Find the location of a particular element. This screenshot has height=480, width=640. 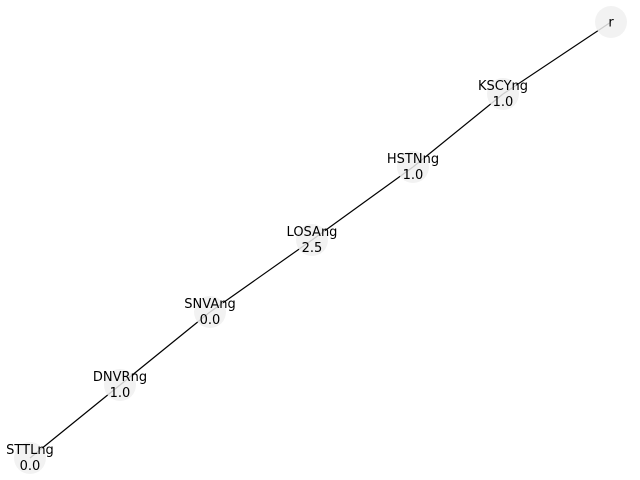

node-name-label: DNVRng is located at coordinates (120, 377).